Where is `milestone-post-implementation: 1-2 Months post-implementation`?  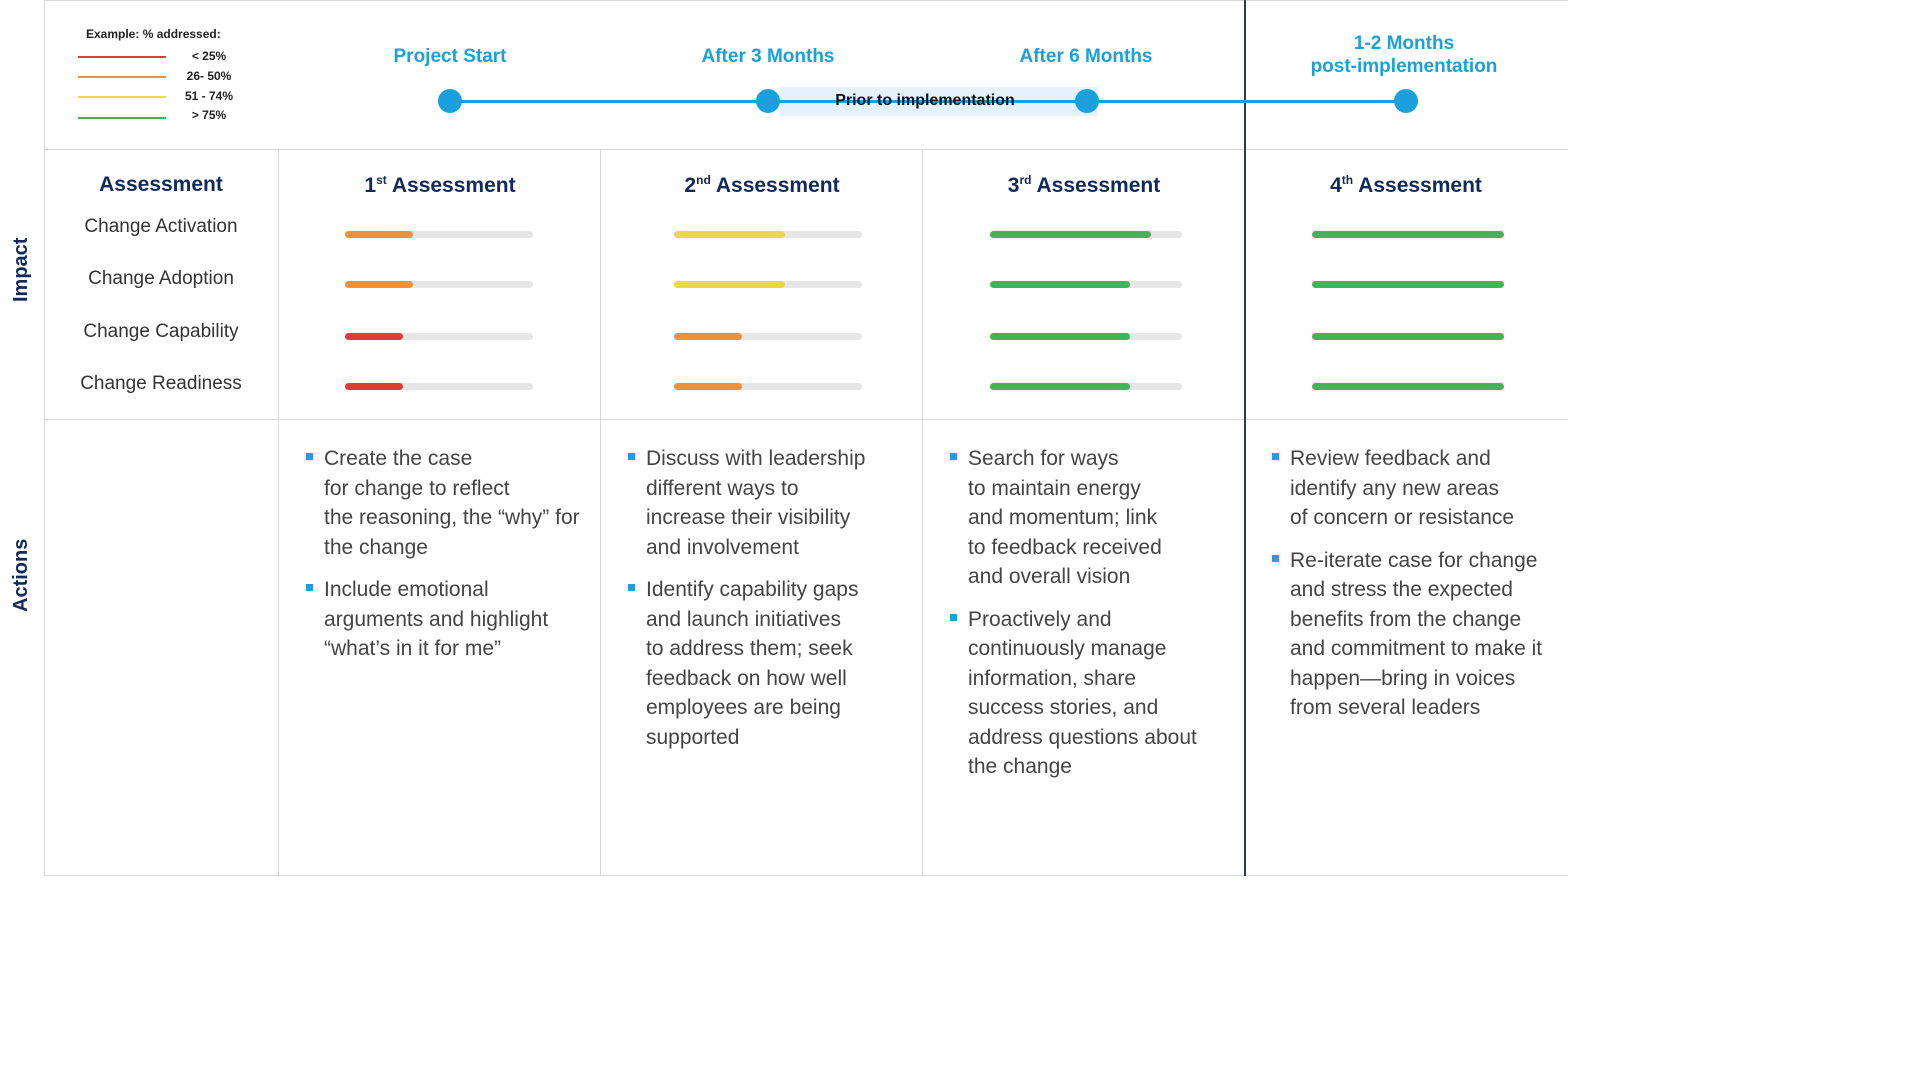
milestone-post-implementation: 1-2 Months post-implementation is located at coordinates (1404, 55).